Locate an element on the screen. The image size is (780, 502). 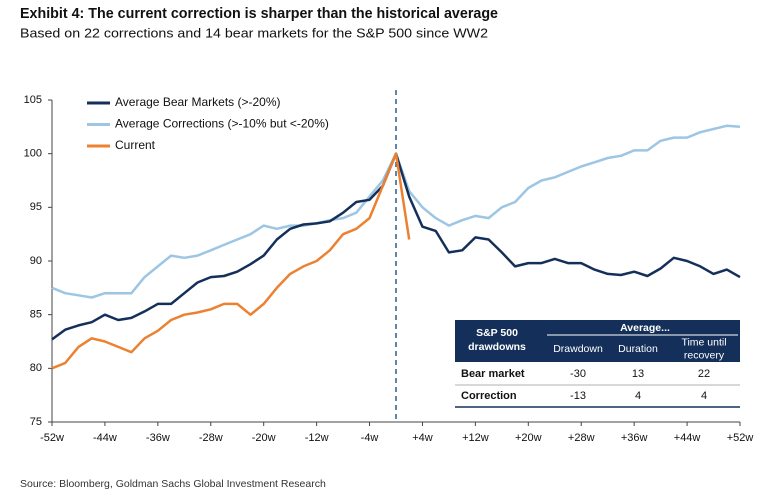
legend-label: Average Bear Markets (>-20%) is located at coordinates (198, 102).